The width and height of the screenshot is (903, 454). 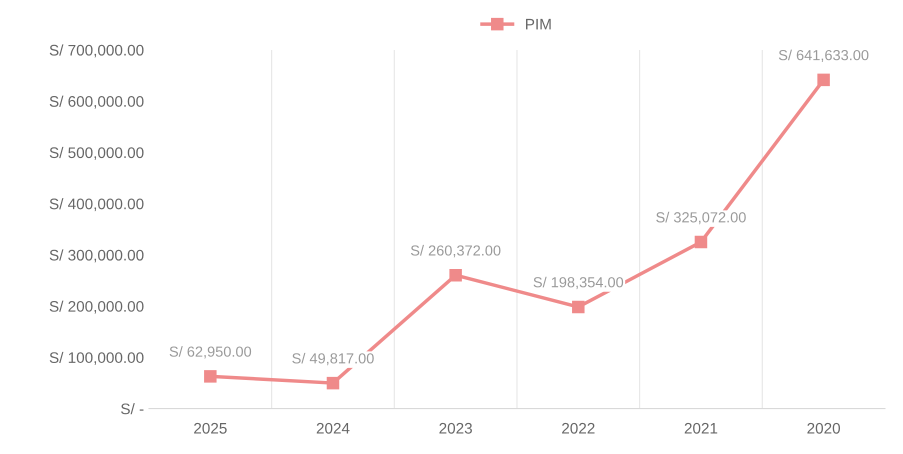 What do you see at coordinates (579, 283) in the screenshot?
I see `data-label: S/ 198,354.00` at bounding box center [579, 283].